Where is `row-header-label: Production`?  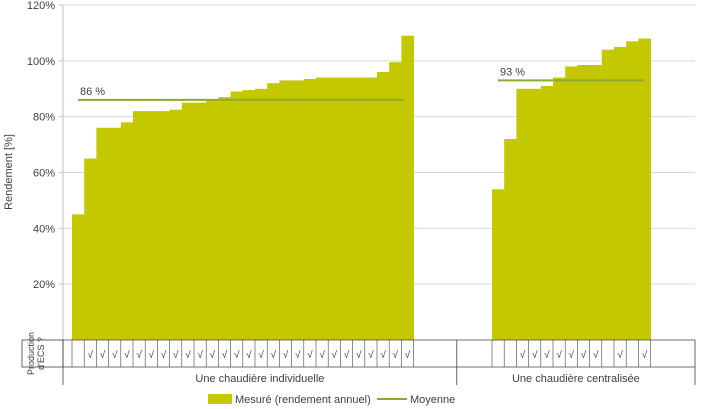
row-header-label: Production is located at coordinates (31, 353).